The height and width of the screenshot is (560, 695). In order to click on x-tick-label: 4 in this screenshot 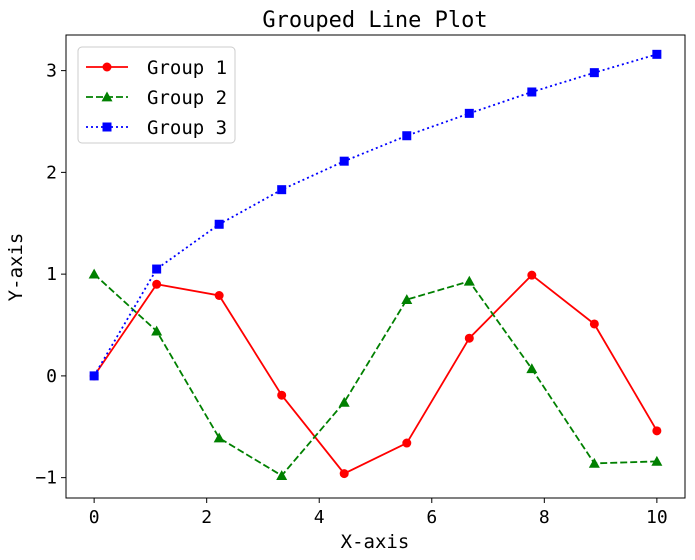, I will do `click(319, 517)`.